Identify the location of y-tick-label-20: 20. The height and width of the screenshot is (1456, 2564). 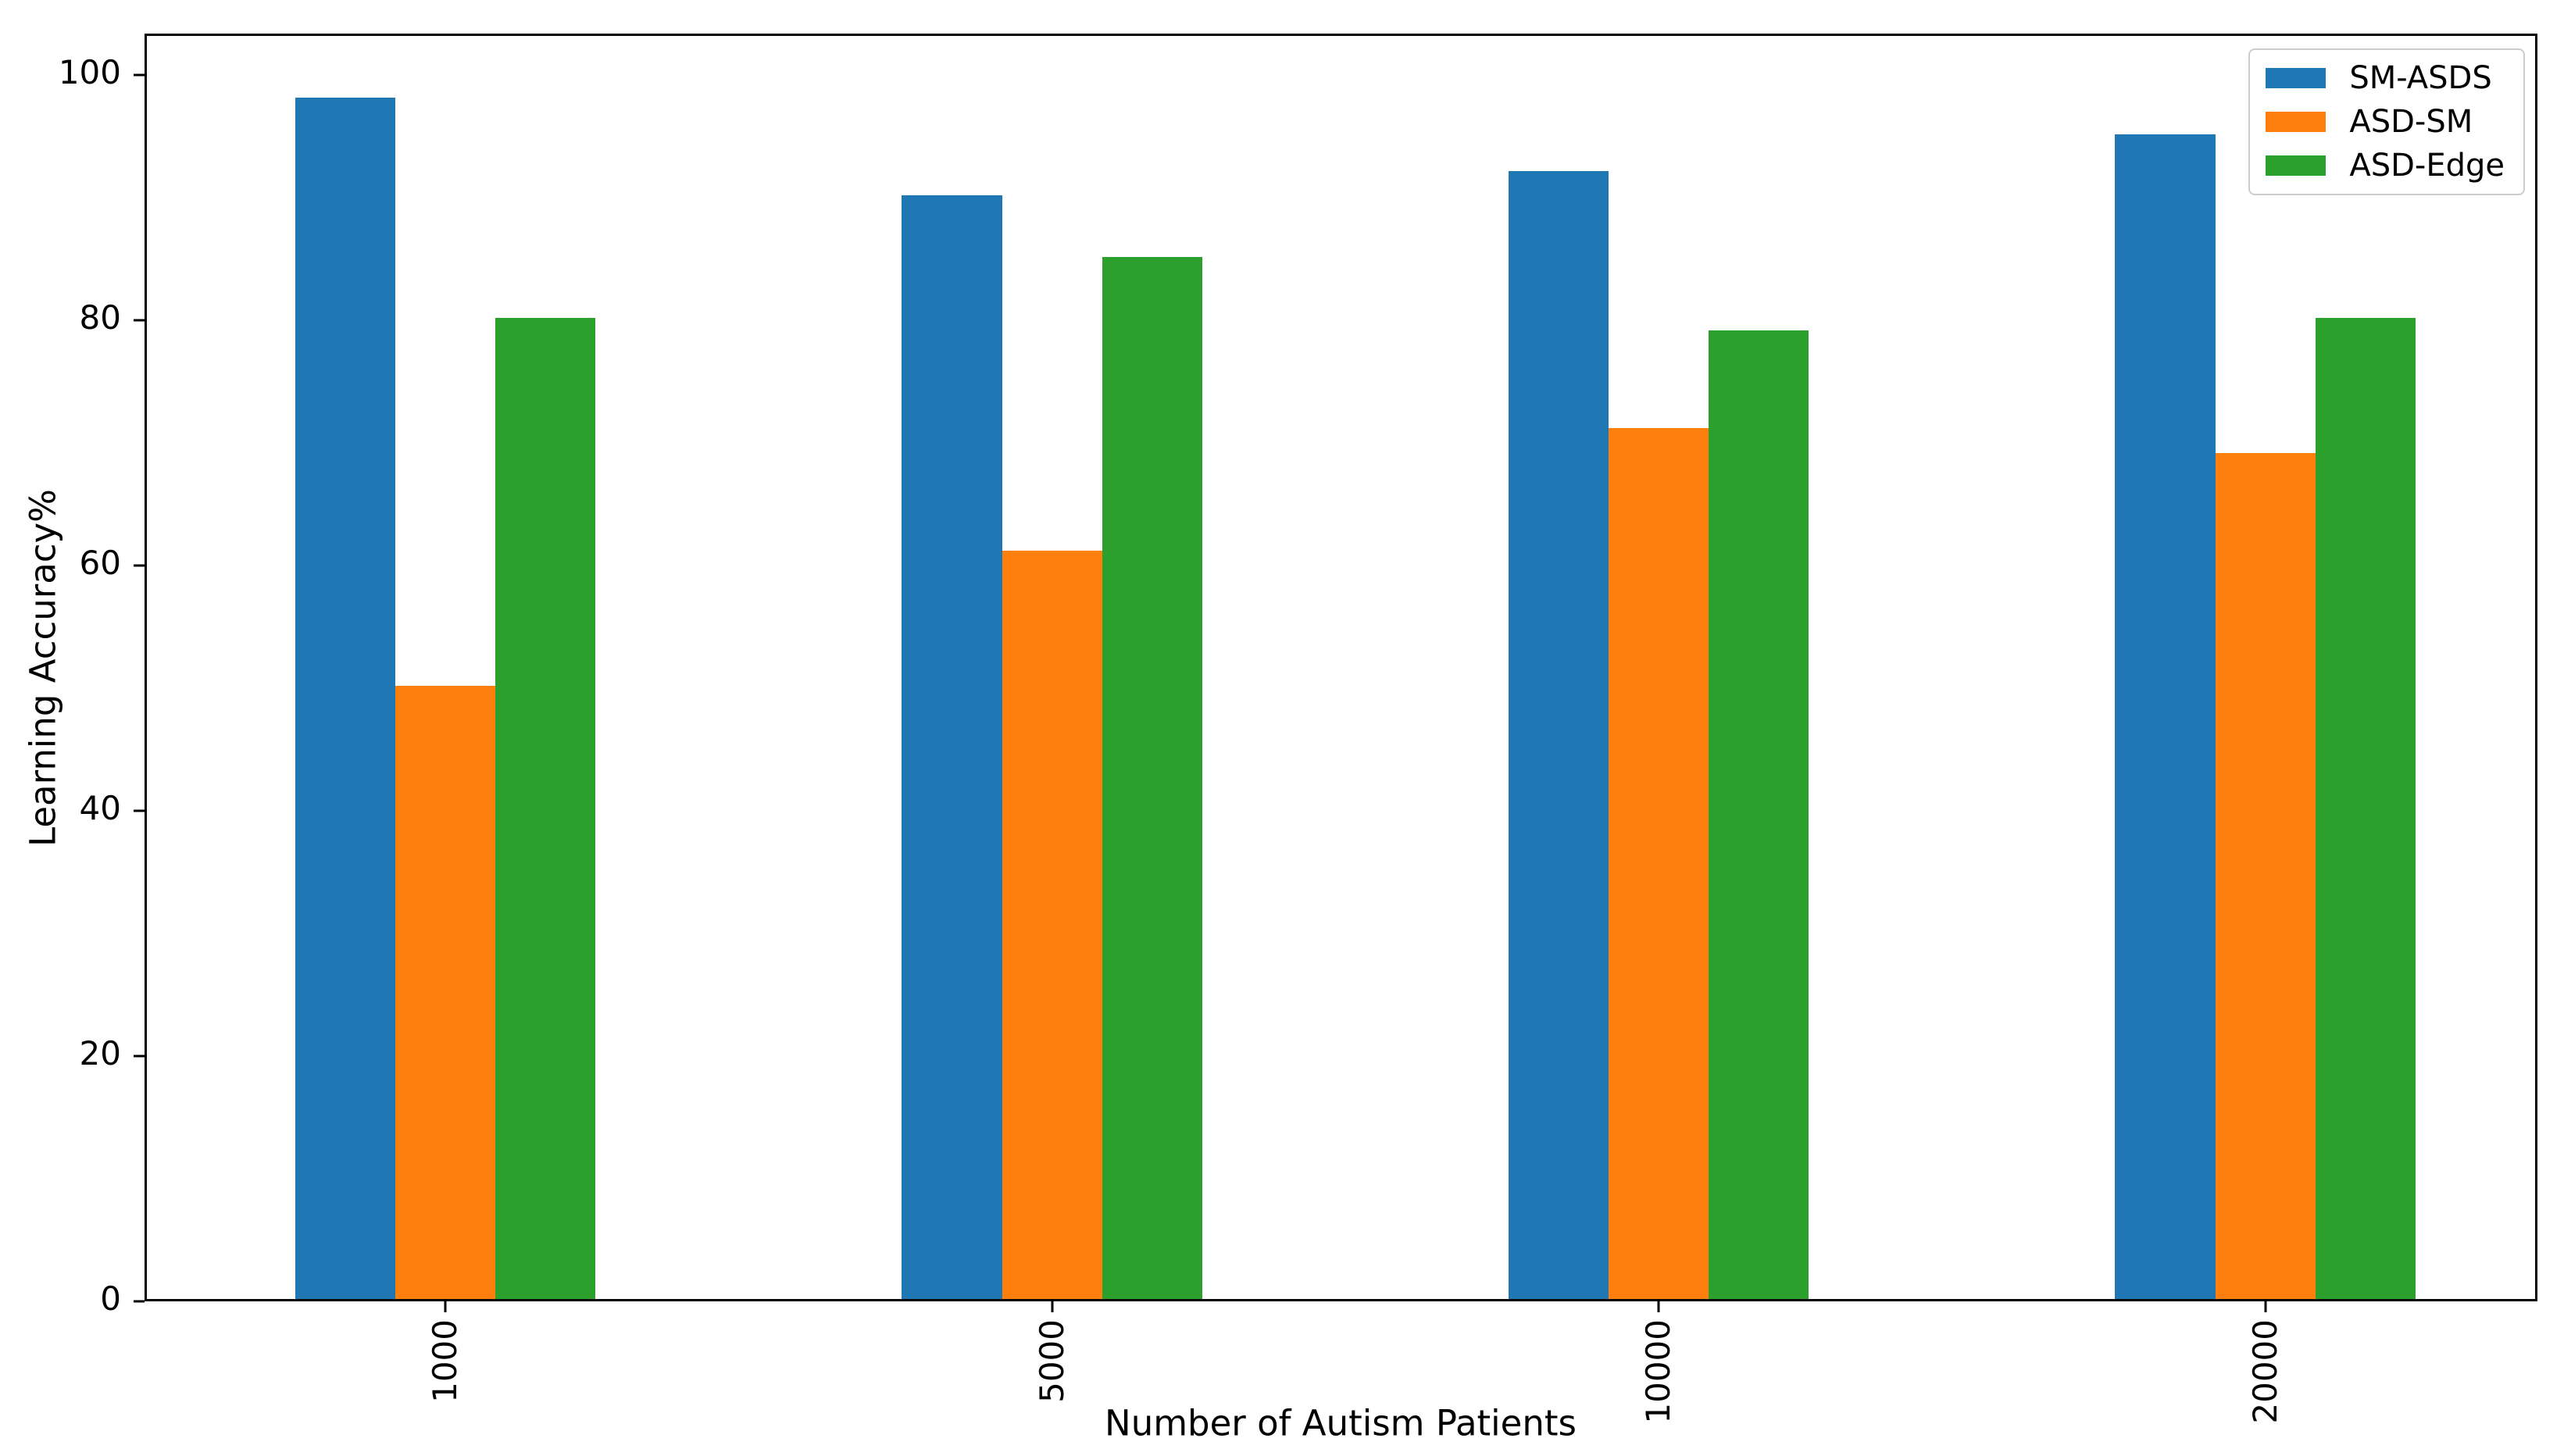
(100, 1053).